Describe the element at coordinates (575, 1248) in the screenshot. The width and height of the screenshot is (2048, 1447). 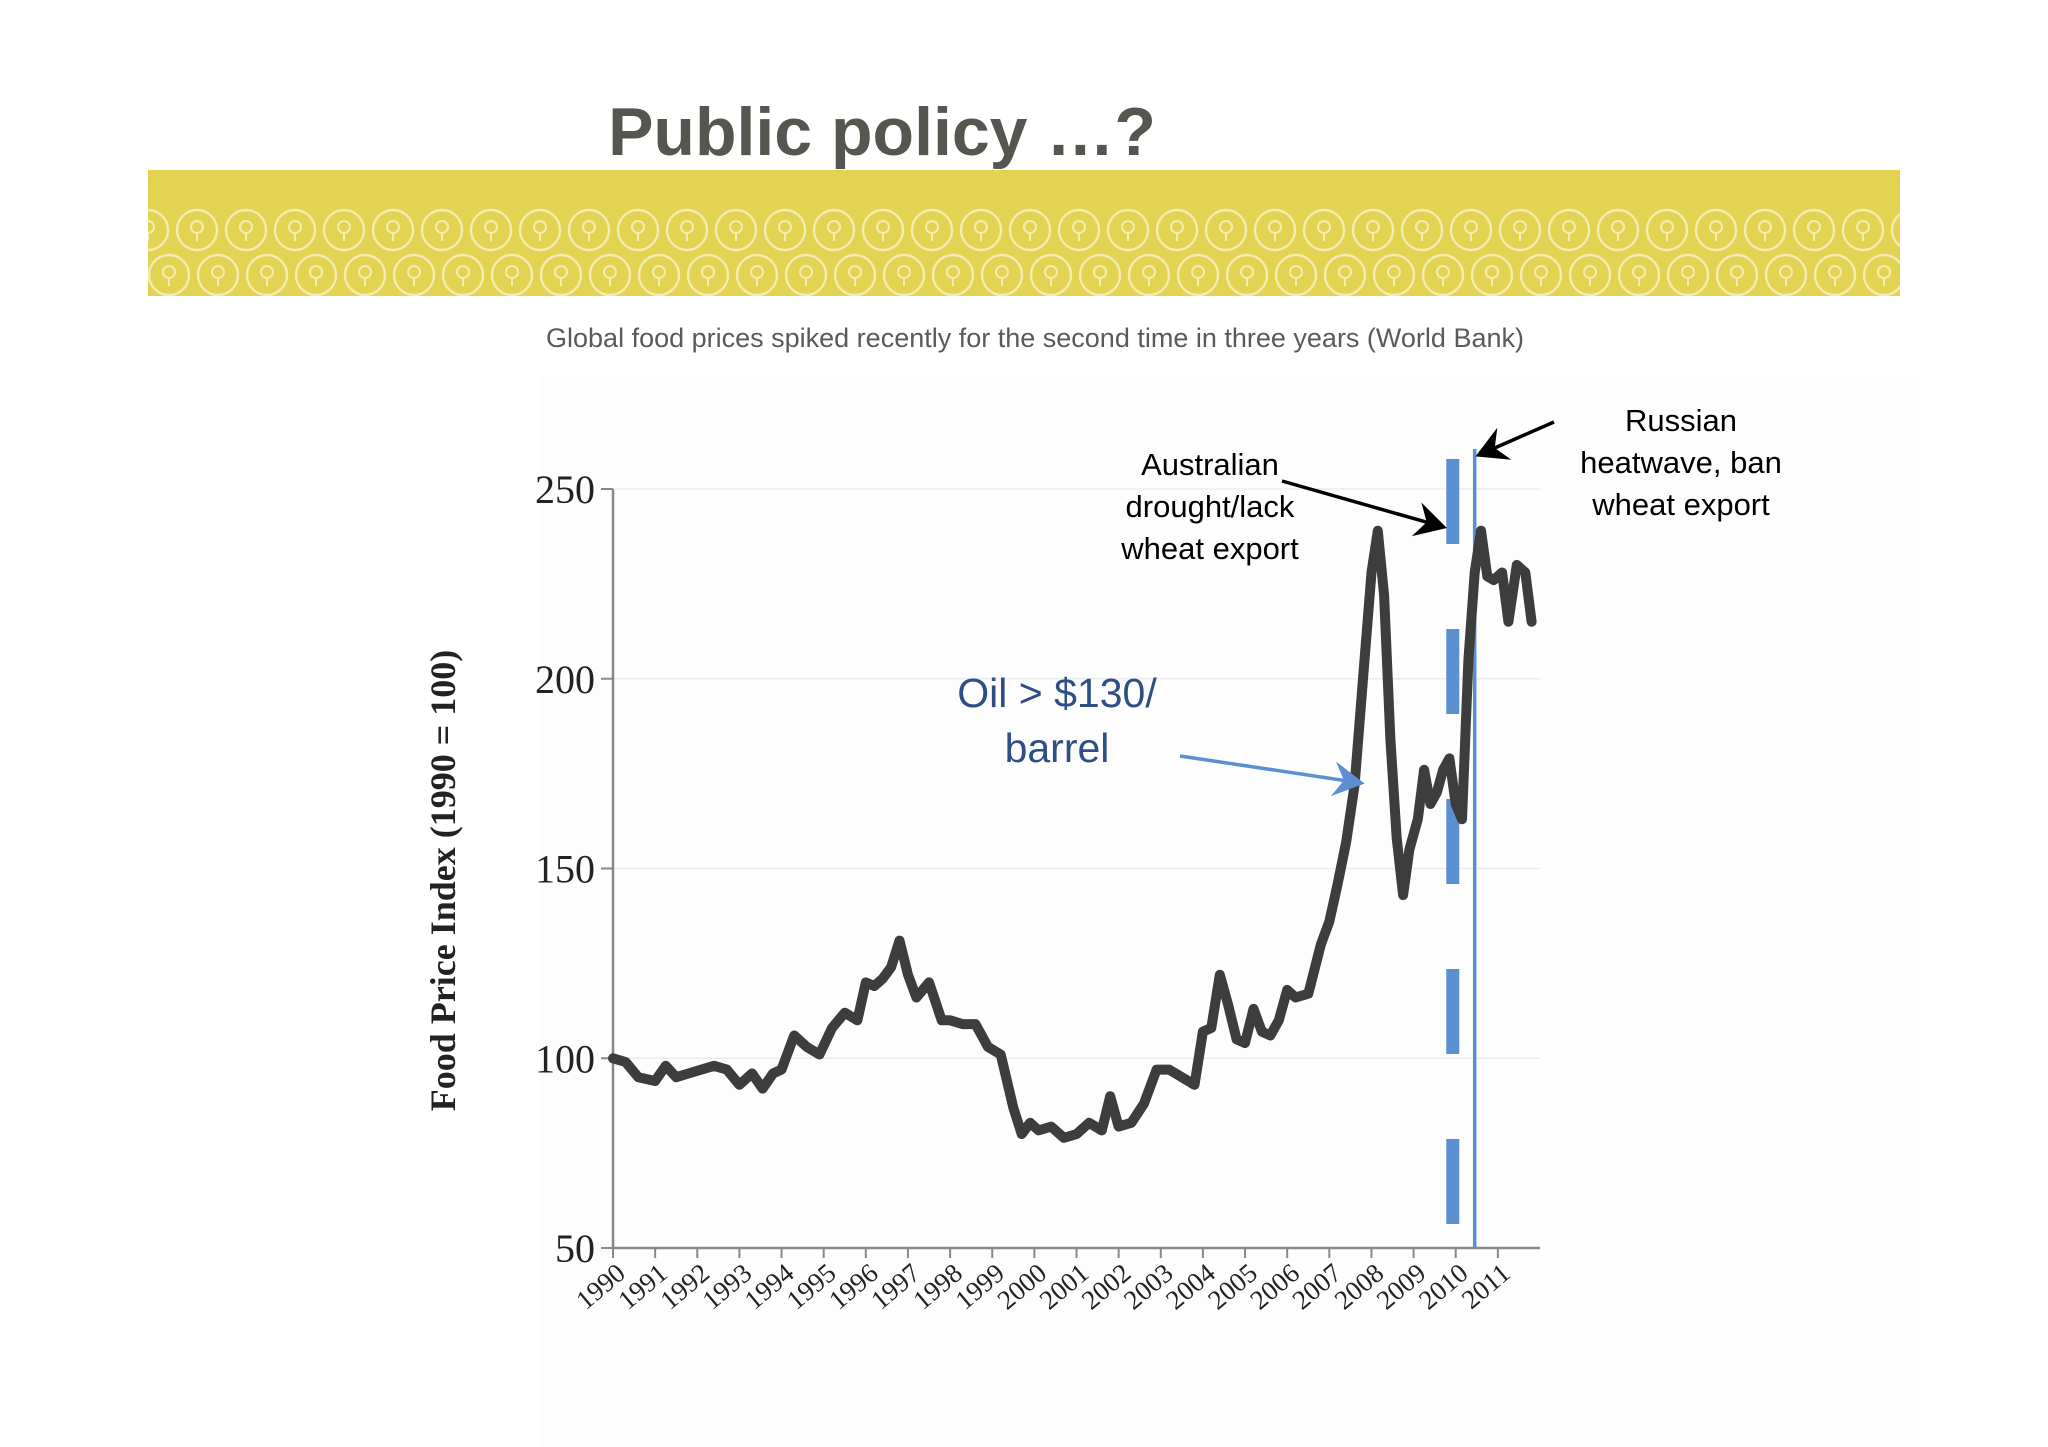
I see `y-tick-label: 50` at that location.